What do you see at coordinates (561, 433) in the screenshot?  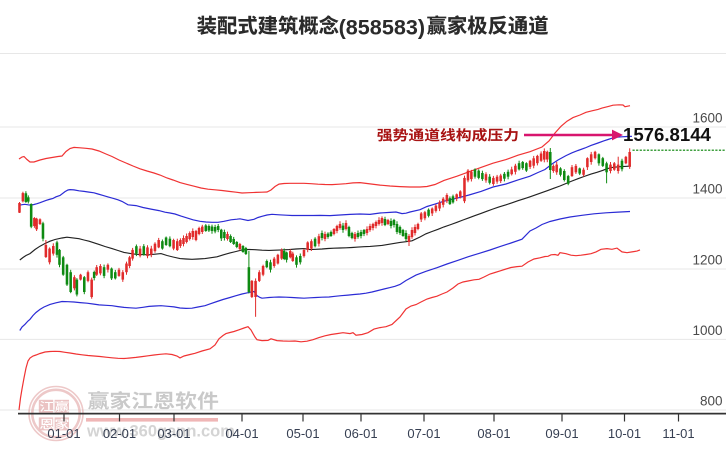 I see `svg-text: 09-01` at bounding box center [561, 433].